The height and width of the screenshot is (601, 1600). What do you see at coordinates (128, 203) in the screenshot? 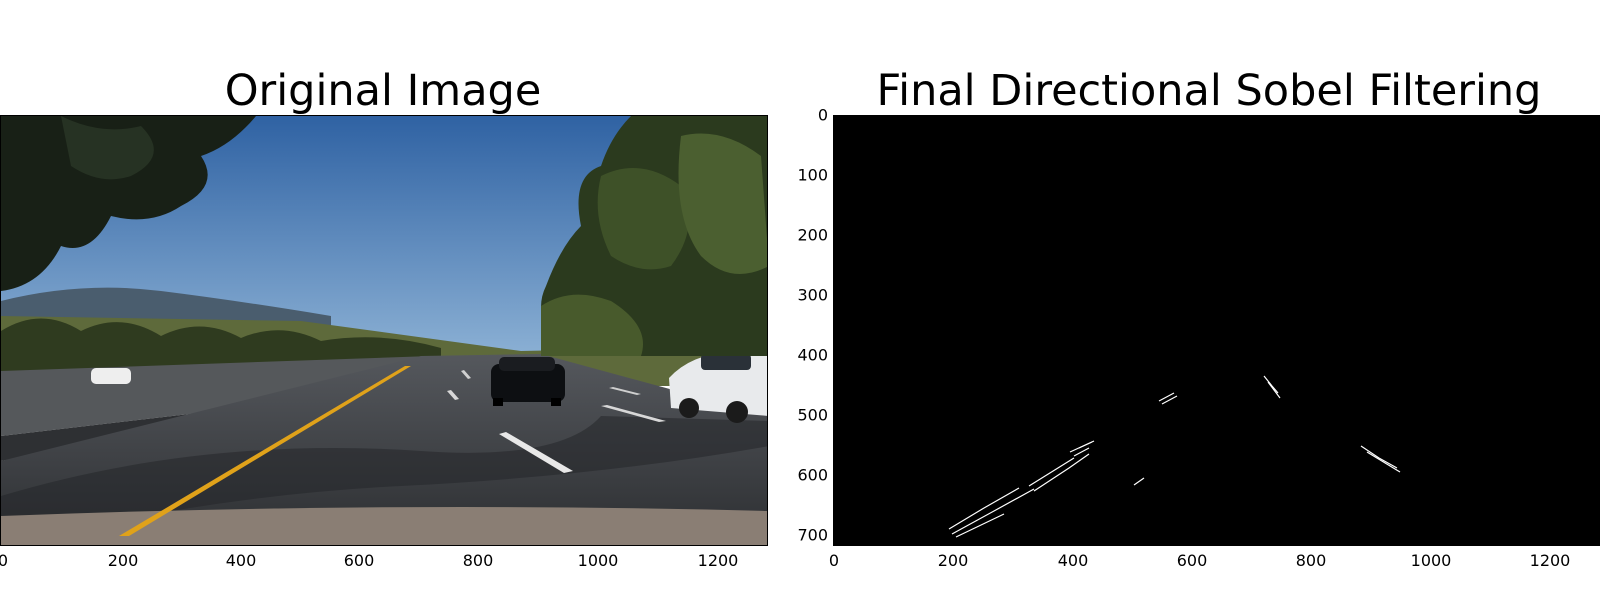
I see `trees-top-left` at bounding box center [128, 203].